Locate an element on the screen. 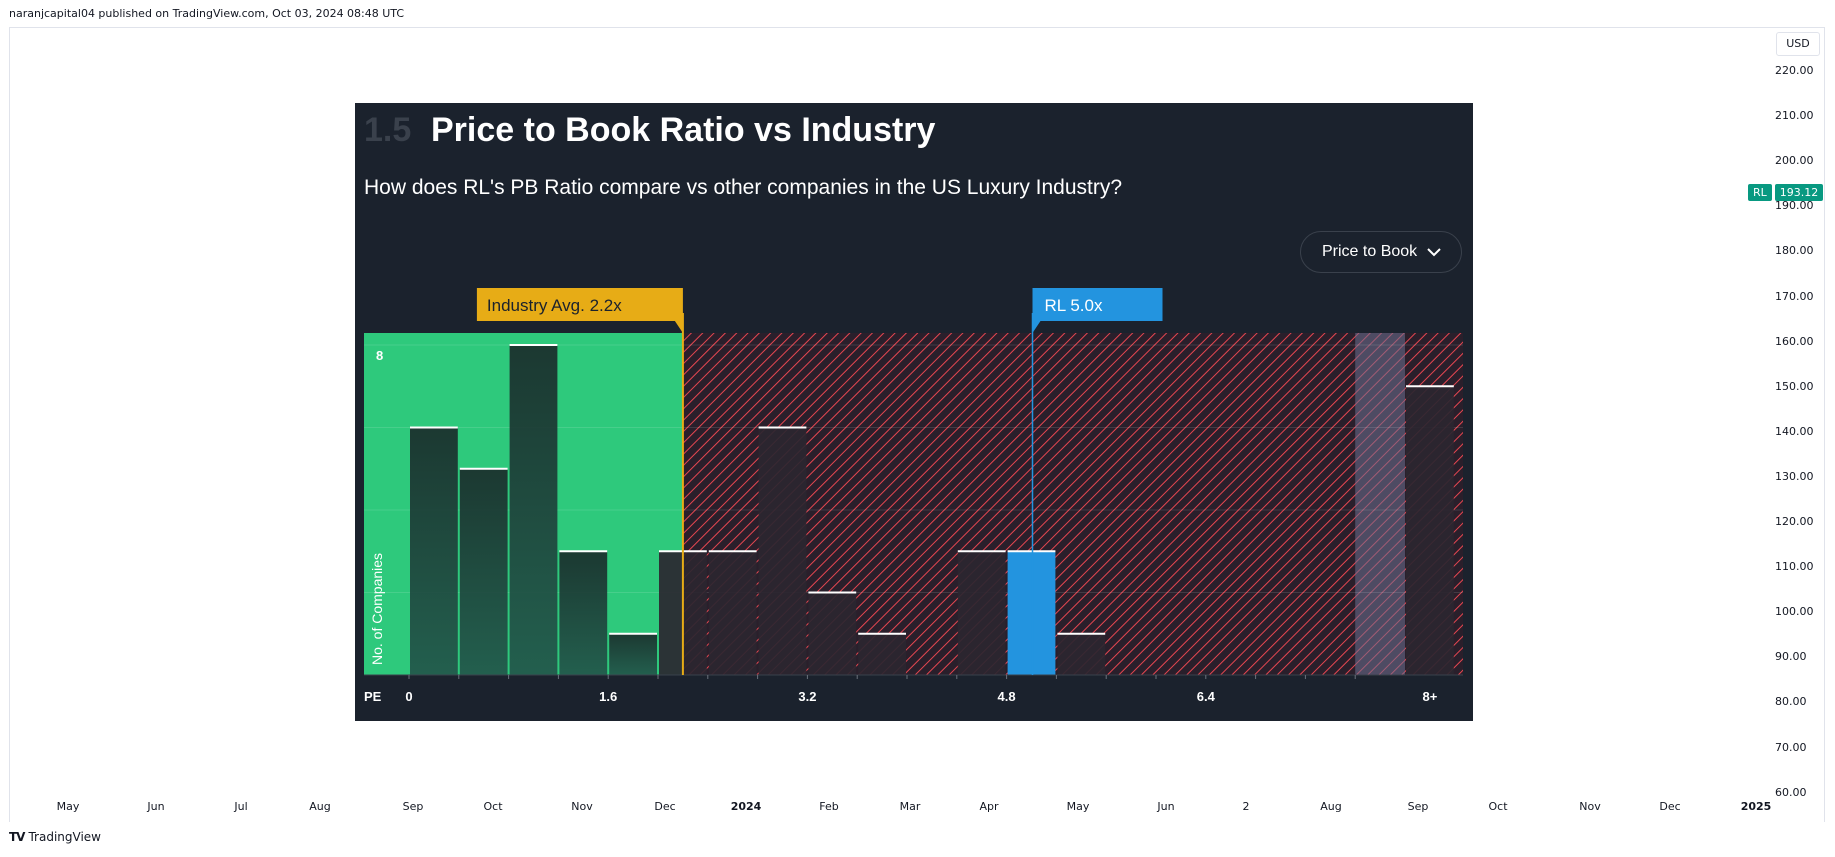 The image size is (1835, 857). company-pointer is located at coordinates (1036, 327).